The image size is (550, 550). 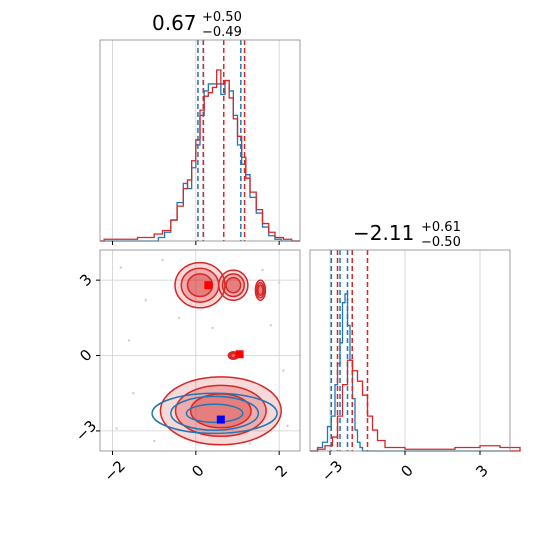 I want to click on y-tick-label: −3, so click(x=86, y=431).